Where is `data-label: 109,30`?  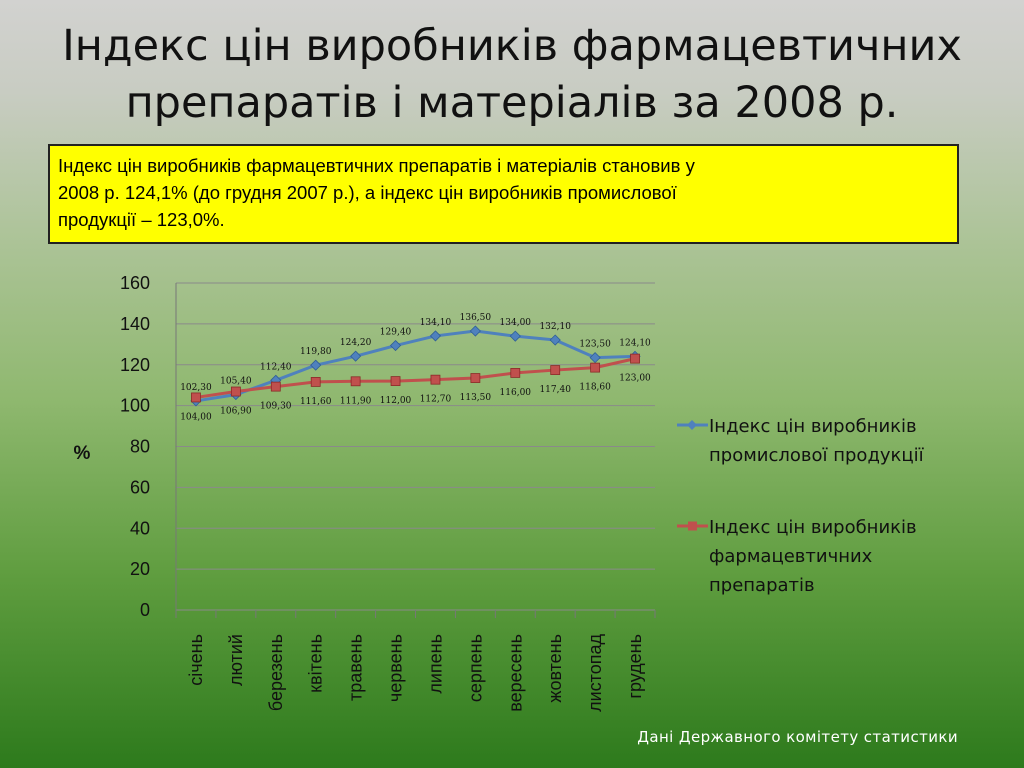
data-label: 109,30 is located at coordinates (276, 407).